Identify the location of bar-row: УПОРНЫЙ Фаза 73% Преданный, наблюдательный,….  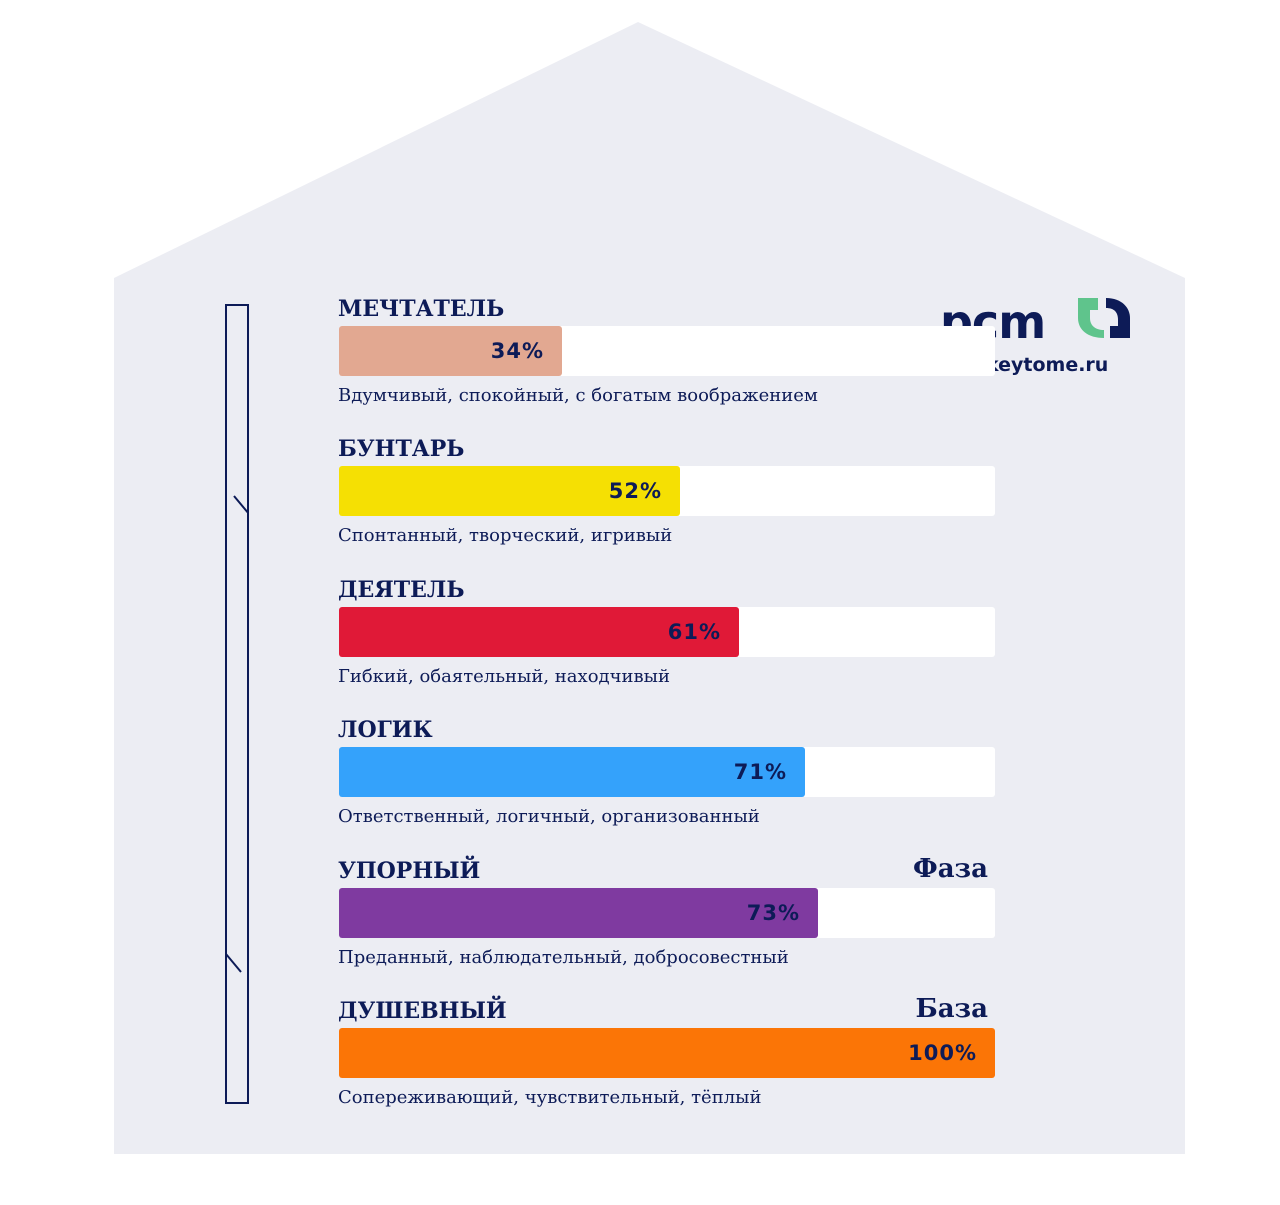
(668, 922).